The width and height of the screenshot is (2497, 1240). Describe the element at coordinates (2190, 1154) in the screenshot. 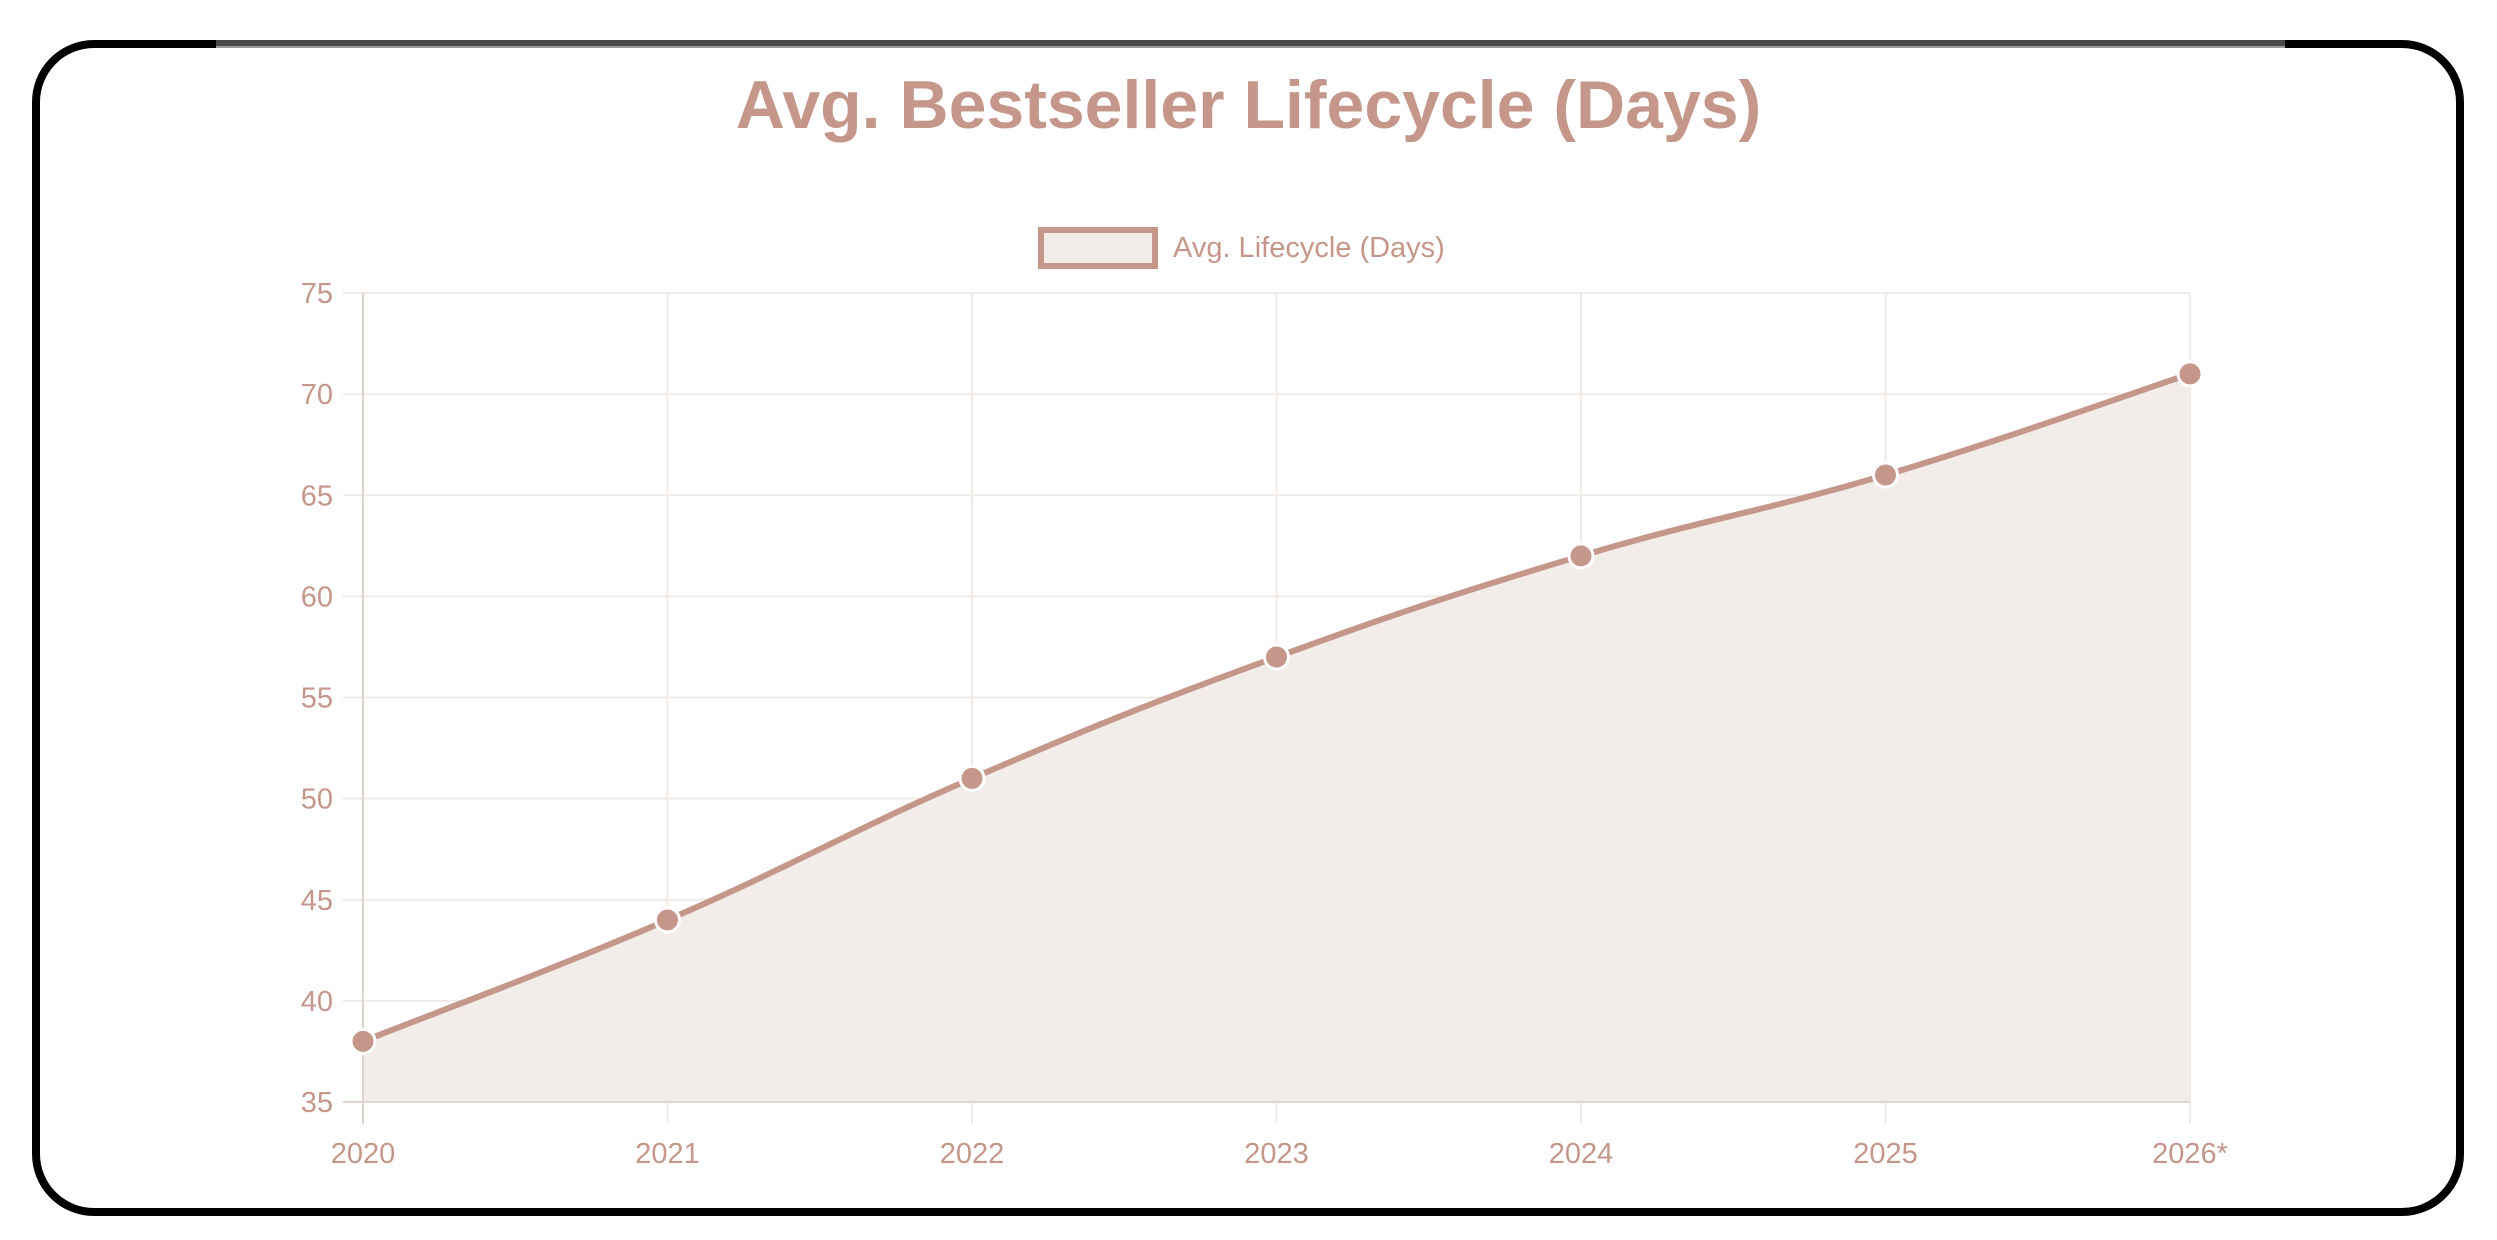

I see `x-tick-label: 2026*` at that location.